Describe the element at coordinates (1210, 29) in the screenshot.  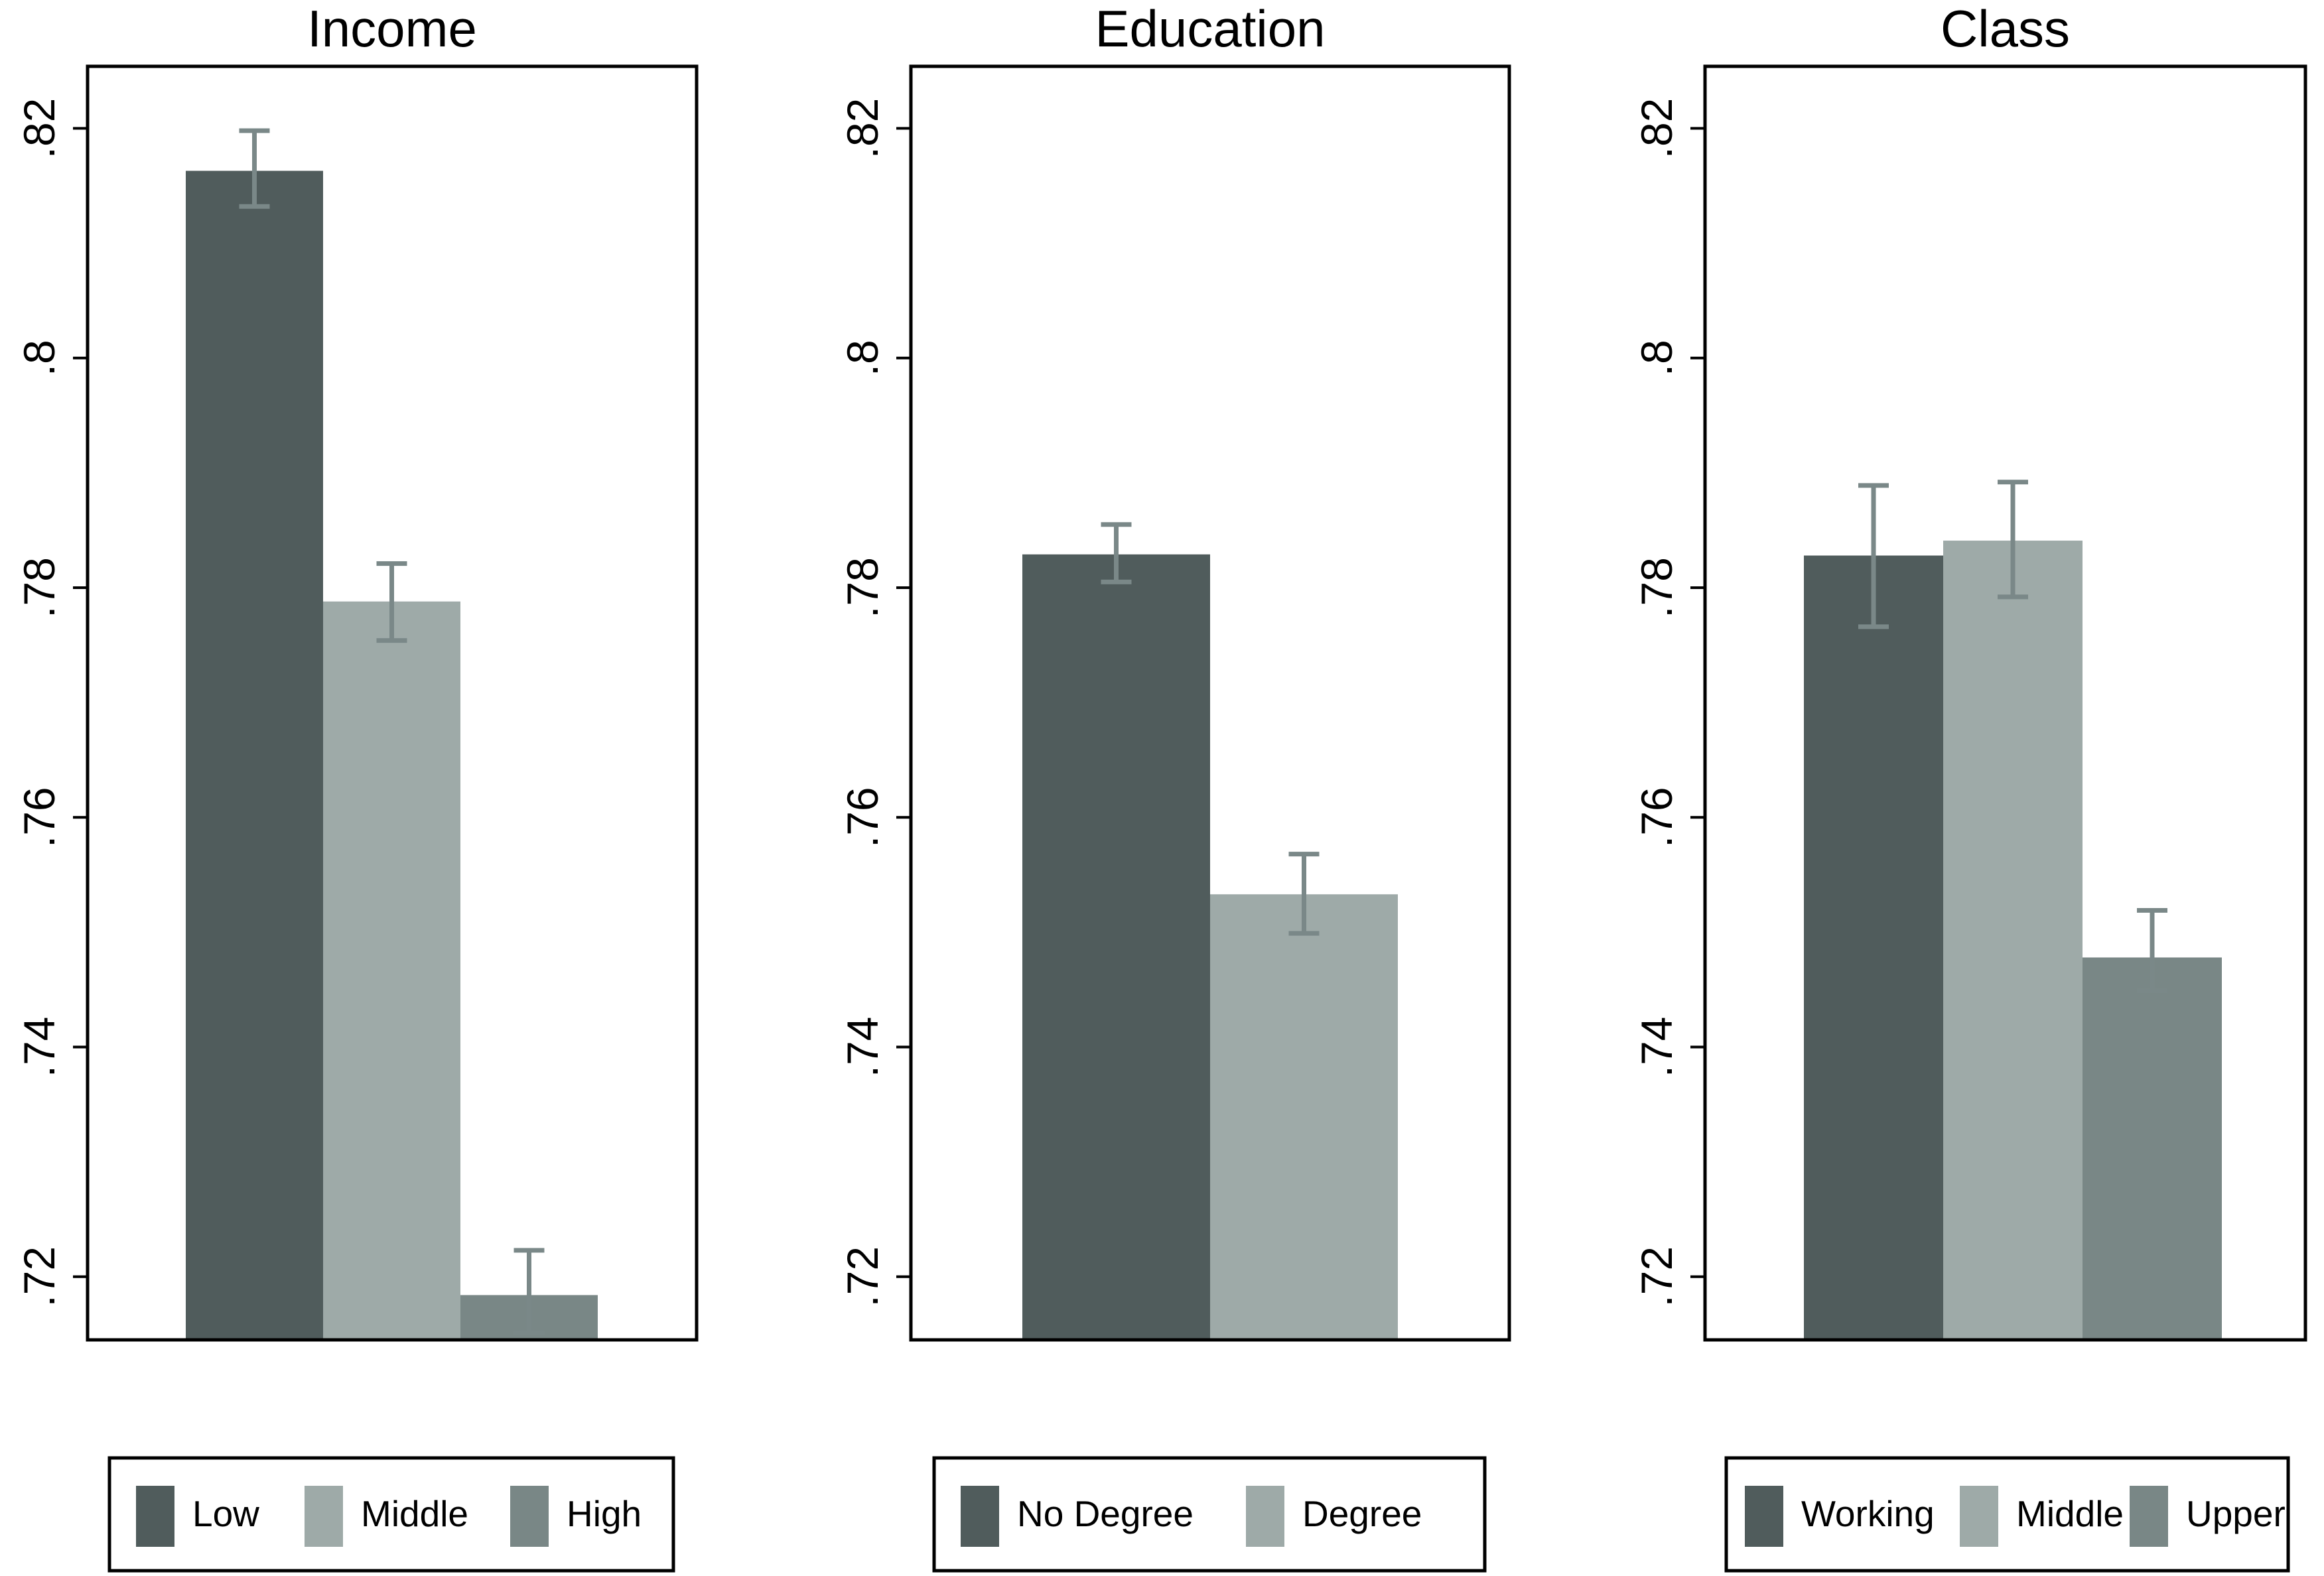
I see `panel-title: Education` at that location.